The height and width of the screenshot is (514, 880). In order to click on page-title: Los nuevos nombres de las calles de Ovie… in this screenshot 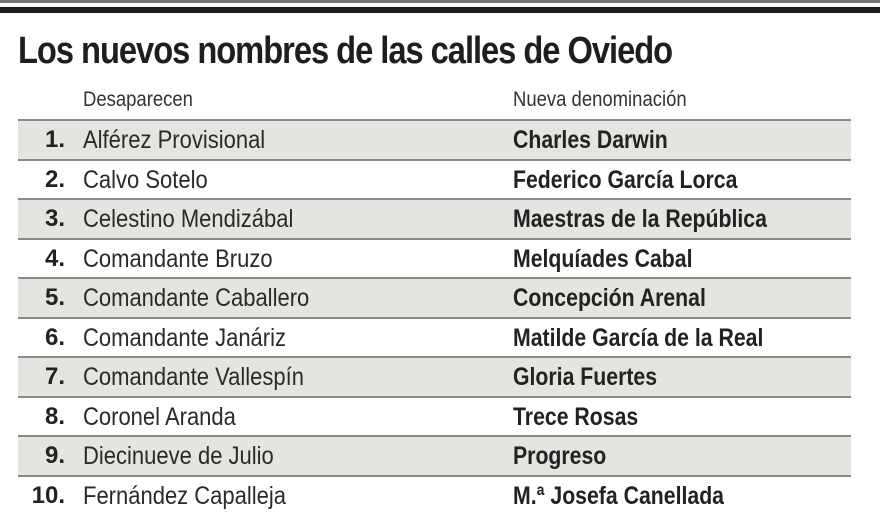, I will do `click(345, 51)`.